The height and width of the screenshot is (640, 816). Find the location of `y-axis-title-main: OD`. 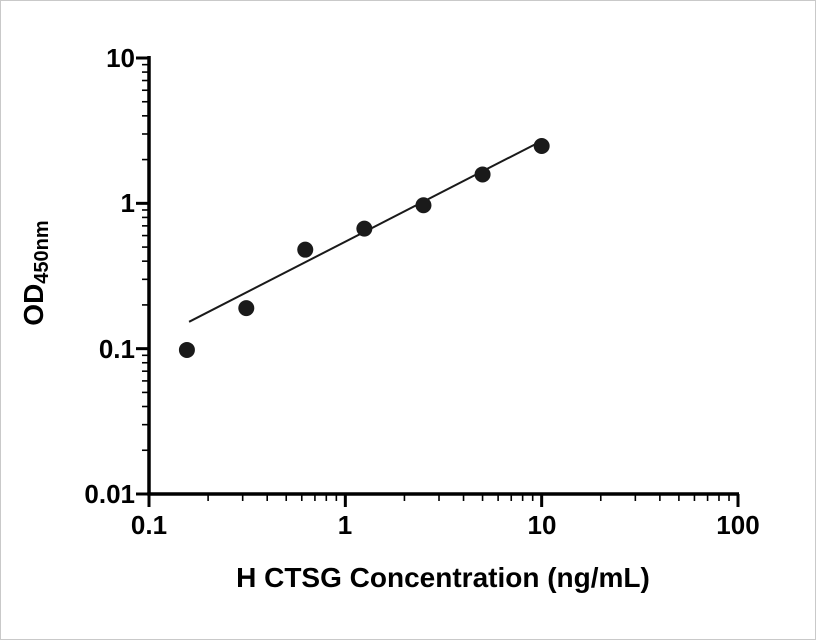

y-axis-title-main: OD is located at coordinates (33, 305).